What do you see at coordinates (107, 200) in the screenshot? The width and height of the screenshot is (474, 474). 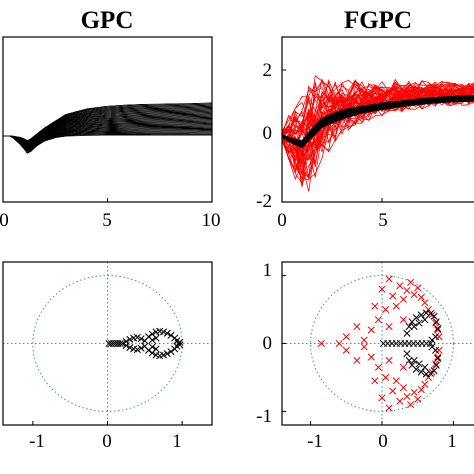 I see `p0-ticks` at bounding box center [107, 200].